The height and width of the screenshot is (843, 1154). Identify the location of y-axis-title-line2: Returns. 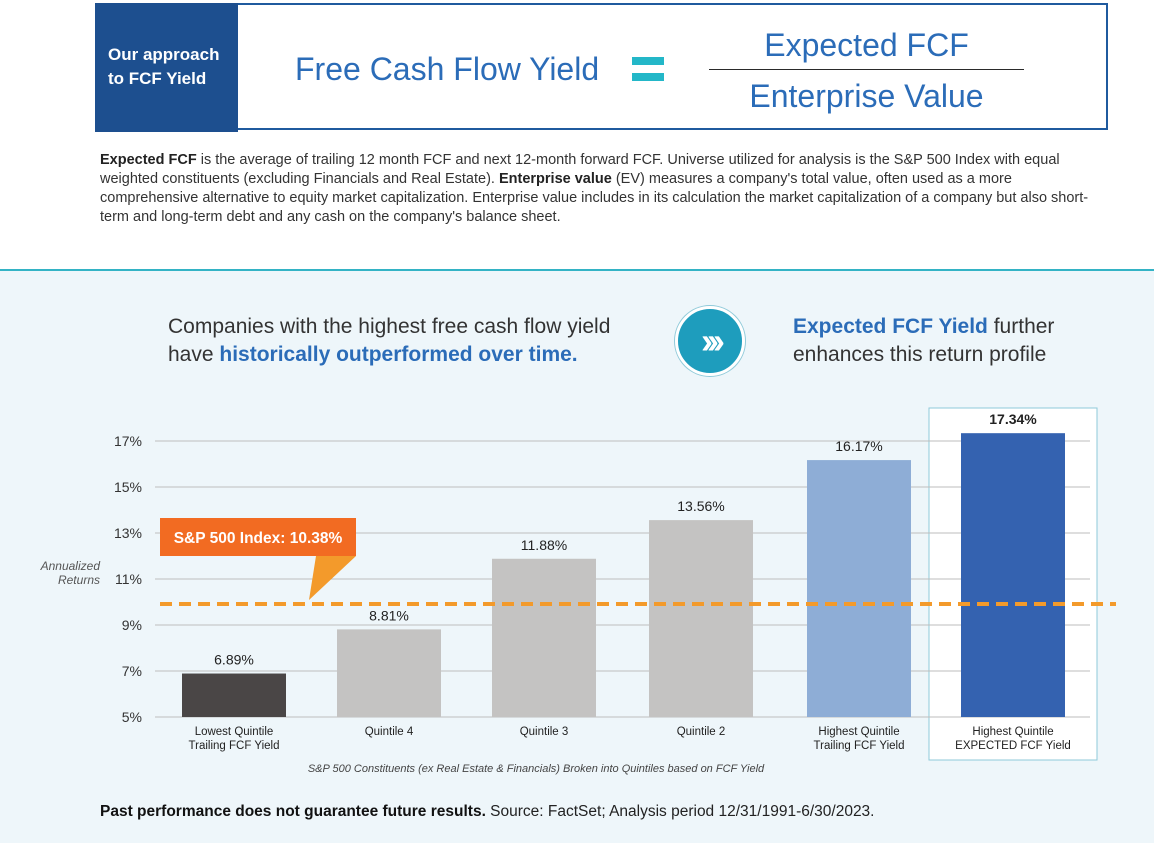
(78, 580).